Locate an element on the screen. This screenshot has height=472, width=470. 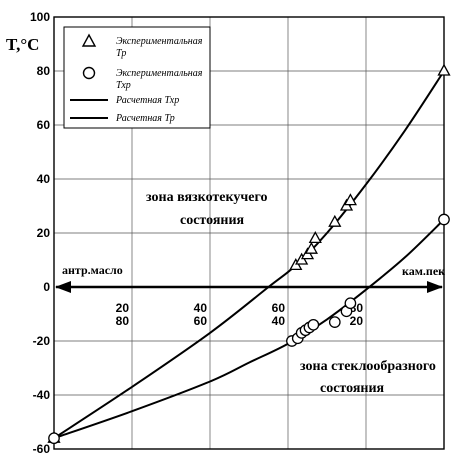
legend-label: Расчетная Тр is located at coordinates (145, 118).